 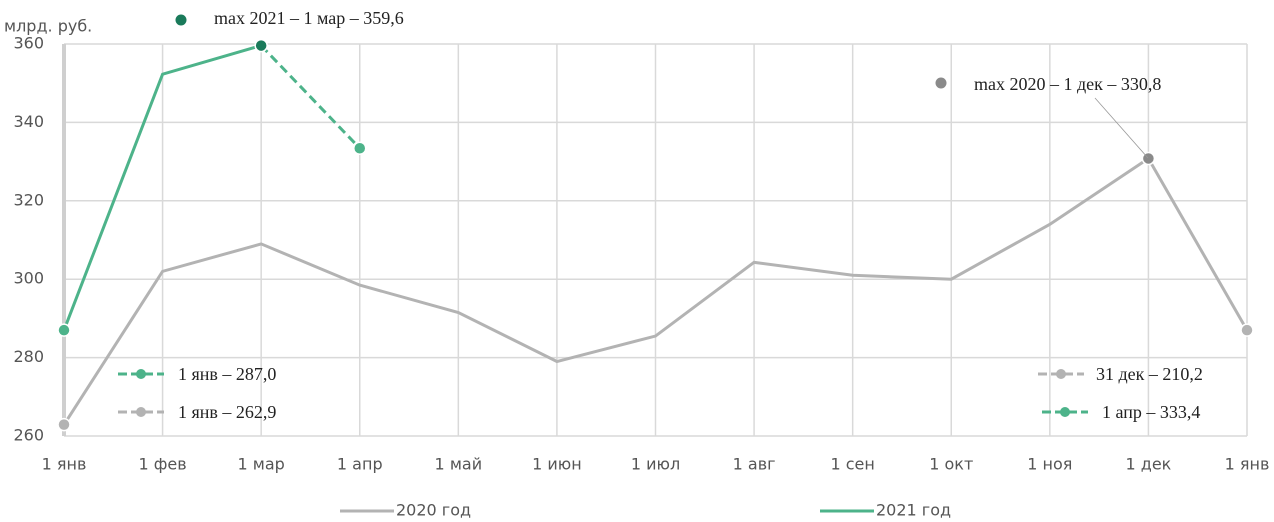 I want to click on x-tick-label: 1 фев, so click(x=162, y=464).